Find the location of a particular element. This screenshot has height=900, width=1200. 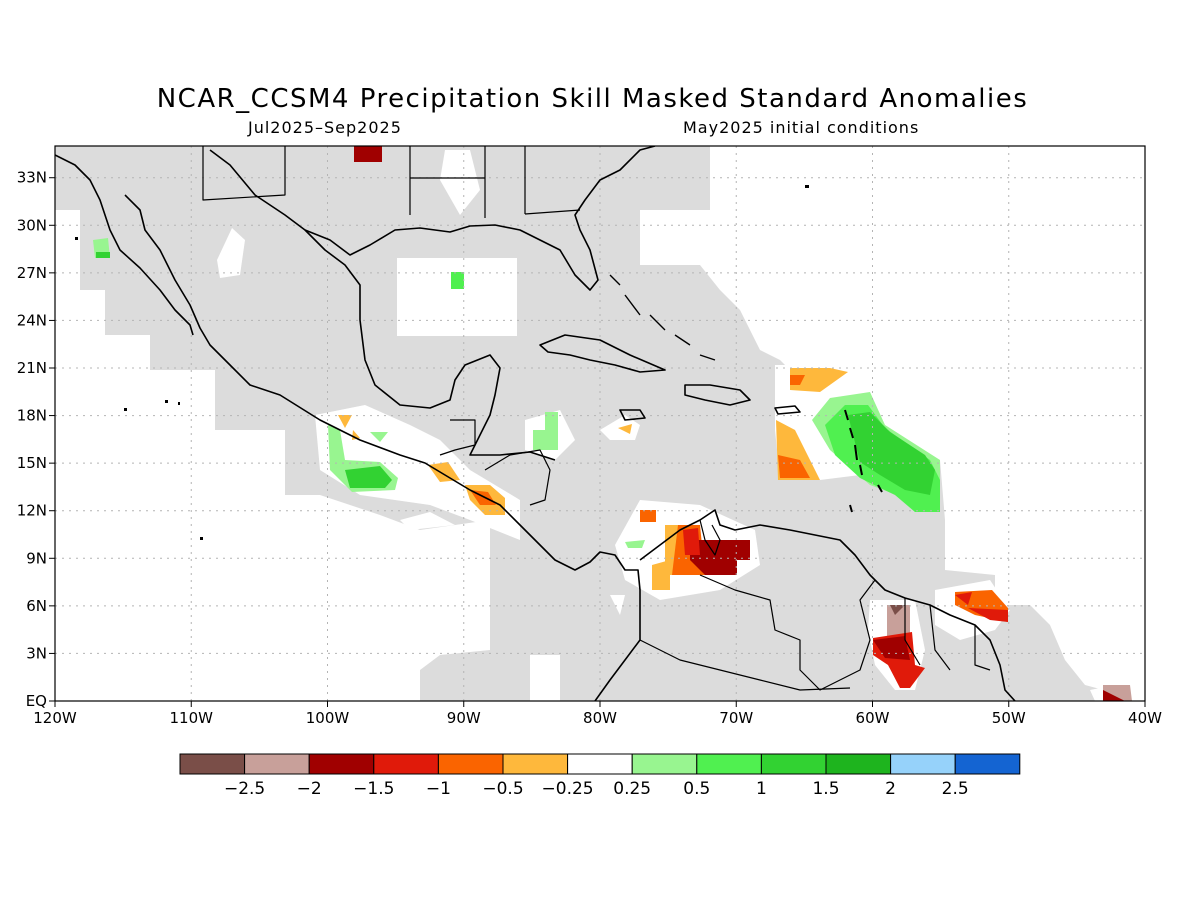

lat-tick-label: 21N is located at coordinates (32, 368).